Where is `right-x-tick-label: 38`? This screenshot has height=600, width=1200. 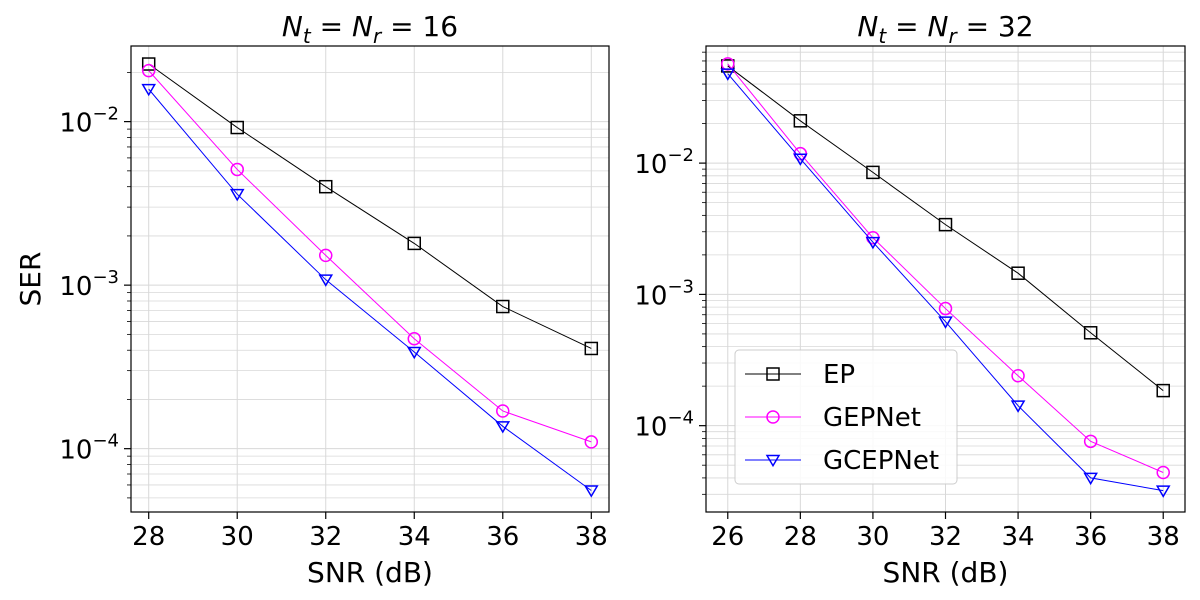
right-x-tick-label: 38 is located at coordinates (1163, 537).